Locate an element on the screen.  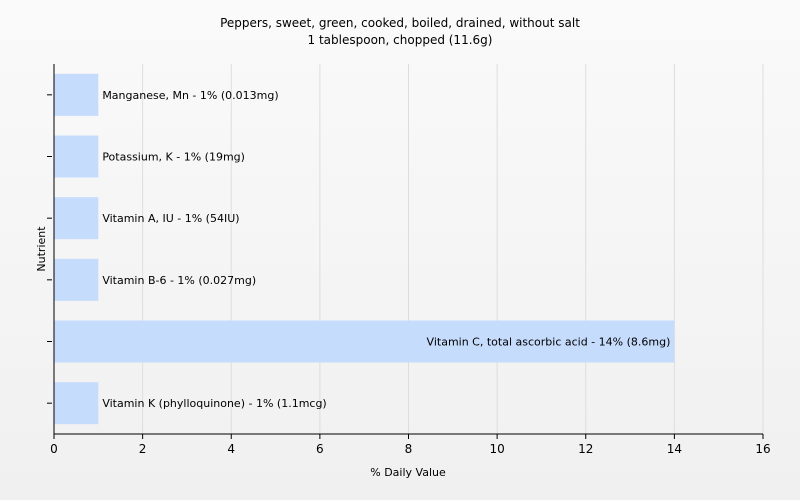
bar-data-label: Manganese, Mn - 1% (0.013mg) is located at coordinates (190, 95).